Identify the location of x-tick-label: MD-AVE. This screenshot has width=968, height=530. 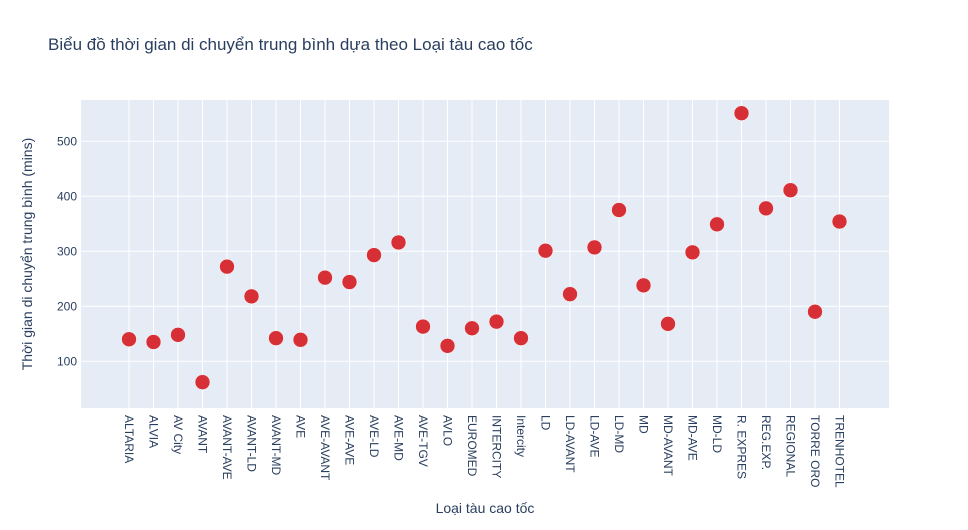
(693, 438).